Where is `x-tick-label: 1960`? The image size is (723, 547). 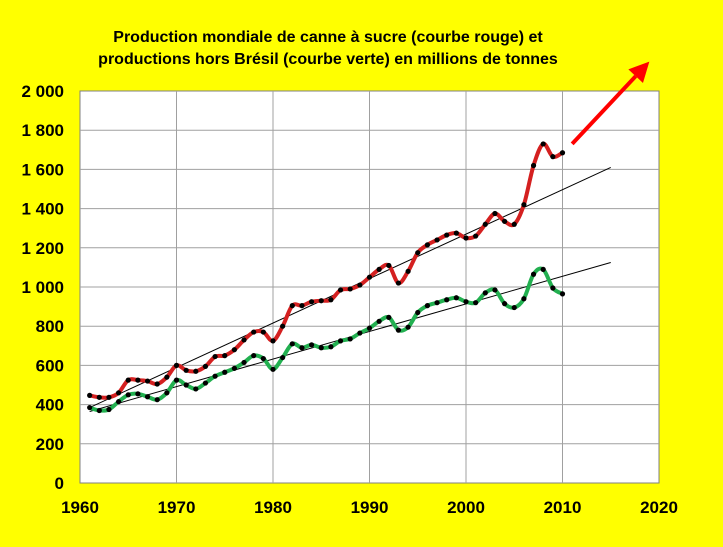 x-tick-label: 1960 is located at coordinates (80, 507).